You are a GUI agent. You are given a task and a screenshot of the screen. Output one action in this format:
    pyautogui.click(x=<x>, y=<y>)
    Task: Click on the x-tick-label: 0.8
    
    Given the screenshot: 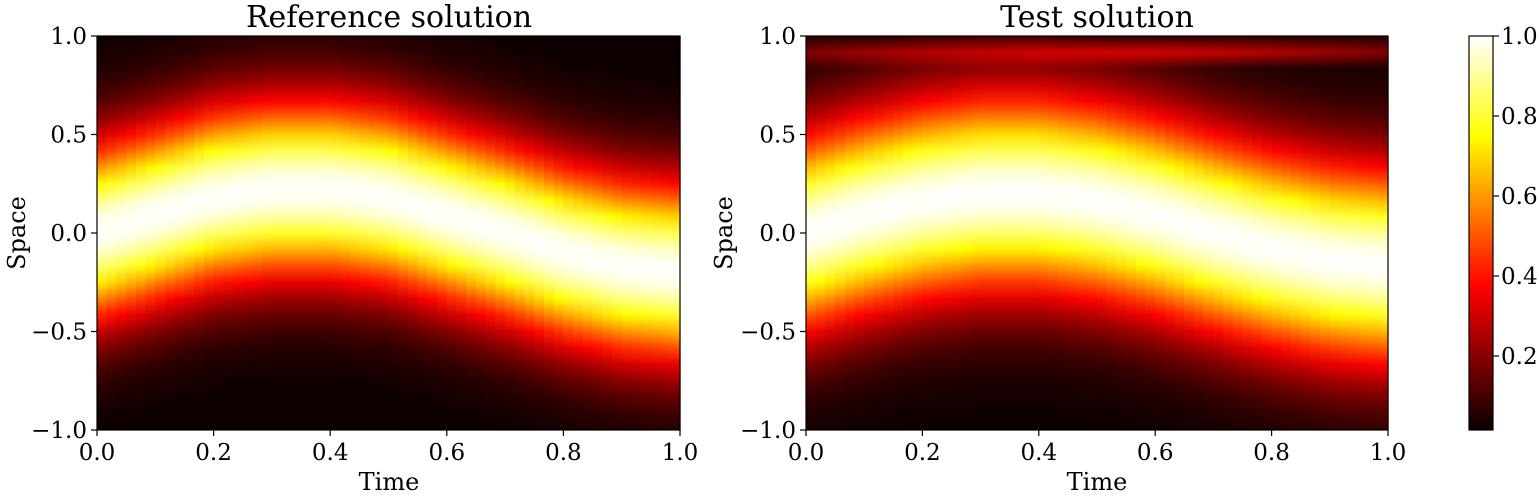 What is the action you would take?
    pyautogui.click(x=1271, y=453)
    